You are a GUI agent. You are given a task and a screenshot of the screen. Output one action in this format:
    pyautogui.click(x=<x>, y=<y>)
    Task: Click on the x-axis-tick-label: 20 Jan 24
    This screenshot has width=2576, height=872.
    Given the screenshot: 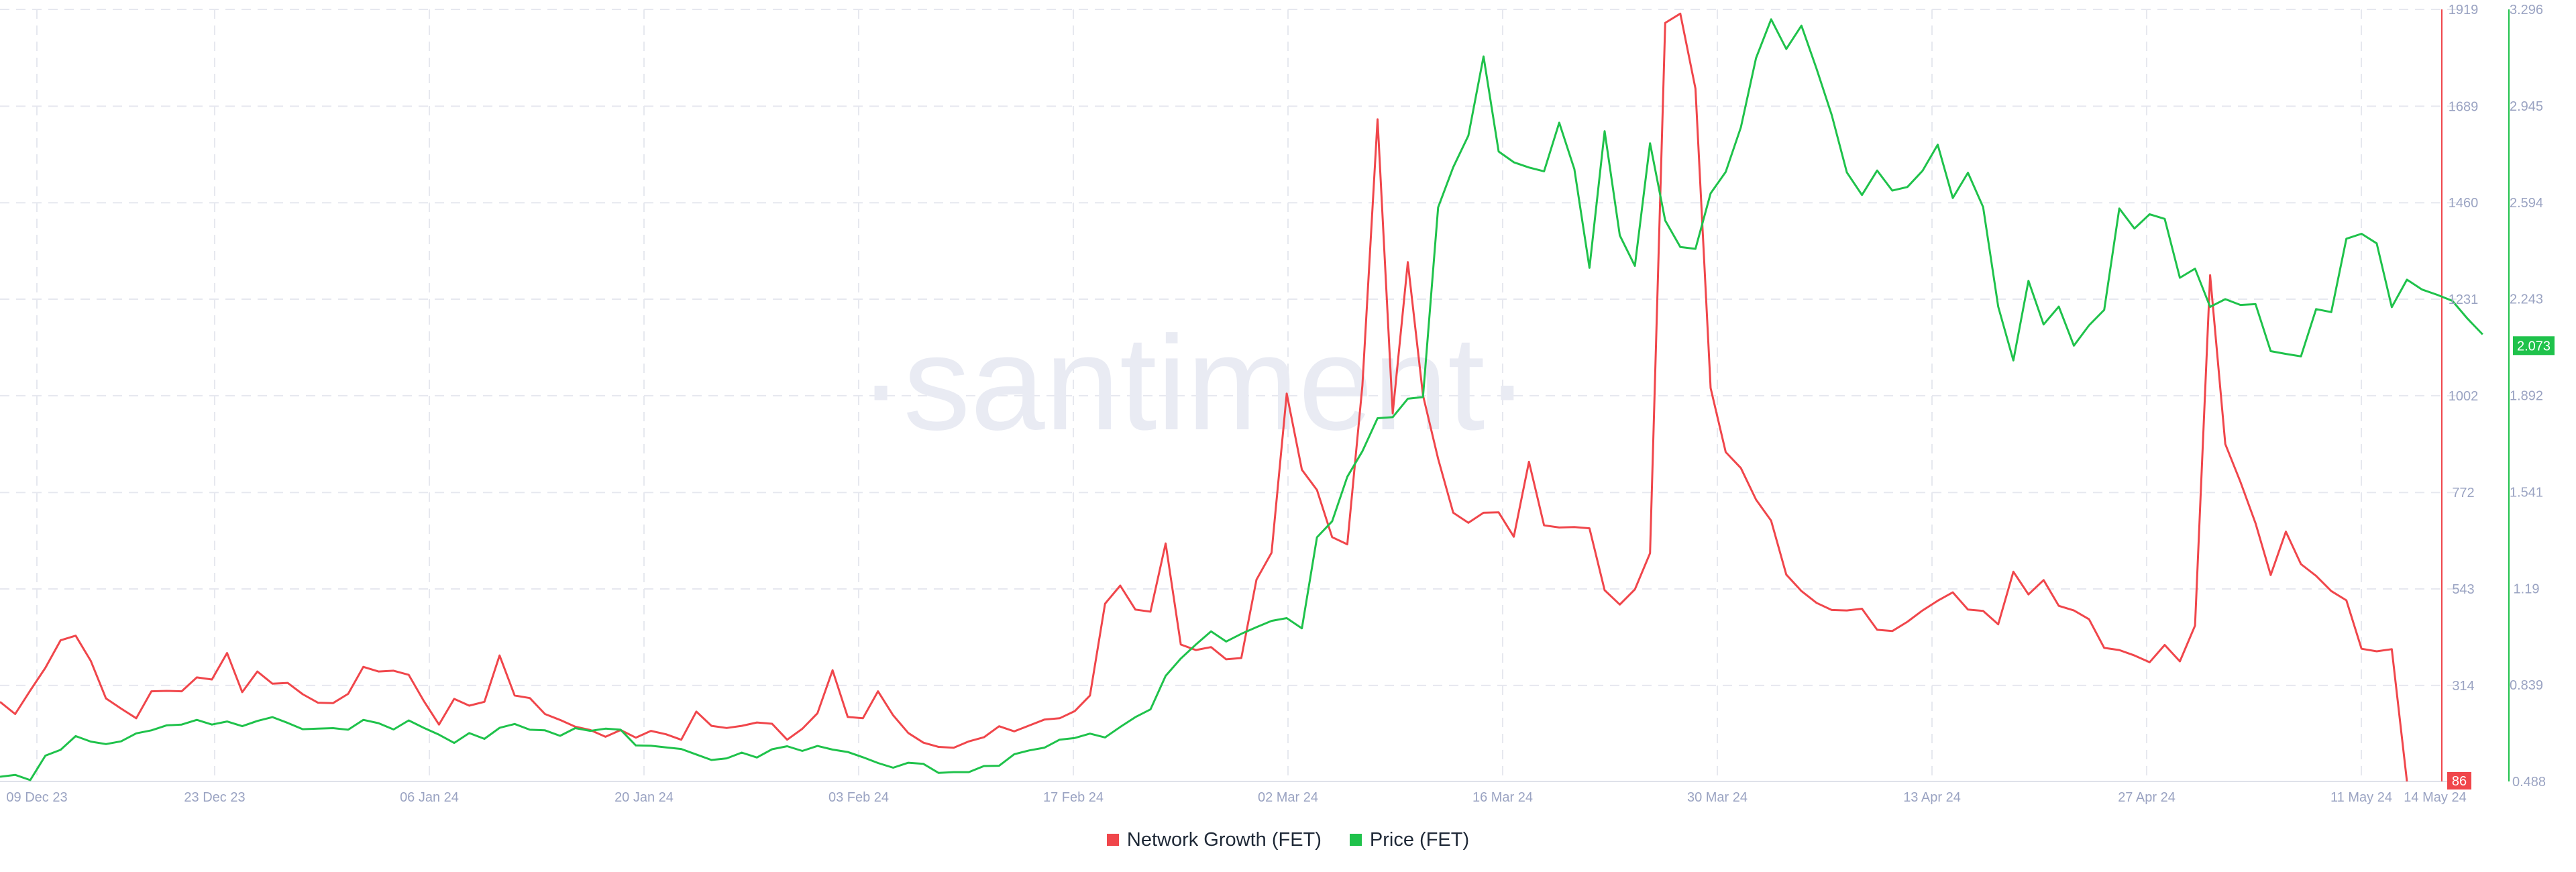 What is the action you would take?
    pyautogui.click(x=644, y=798)
    